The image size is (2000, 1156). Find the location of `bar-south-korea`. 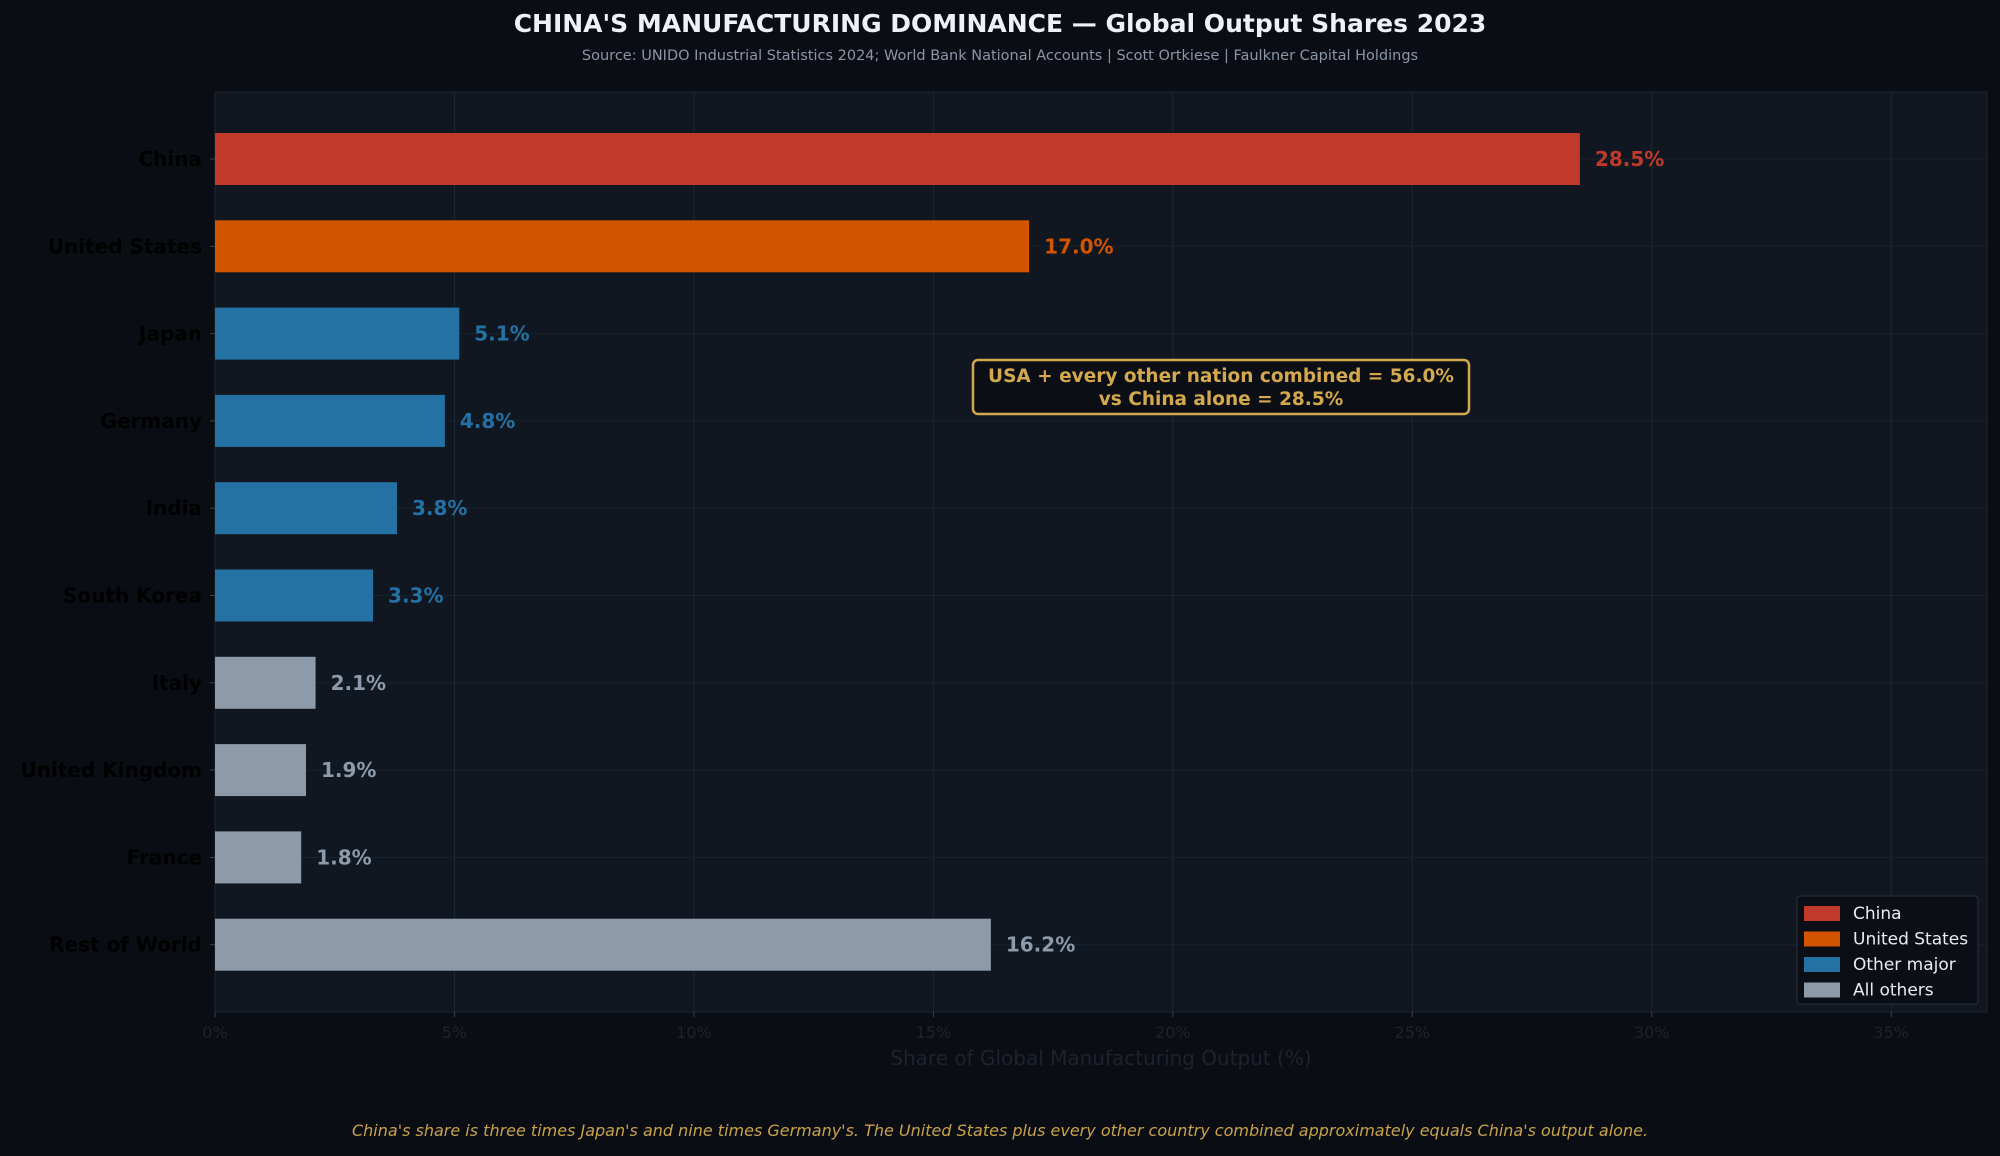

bar-south-korea is located at coordinates (294, 595).